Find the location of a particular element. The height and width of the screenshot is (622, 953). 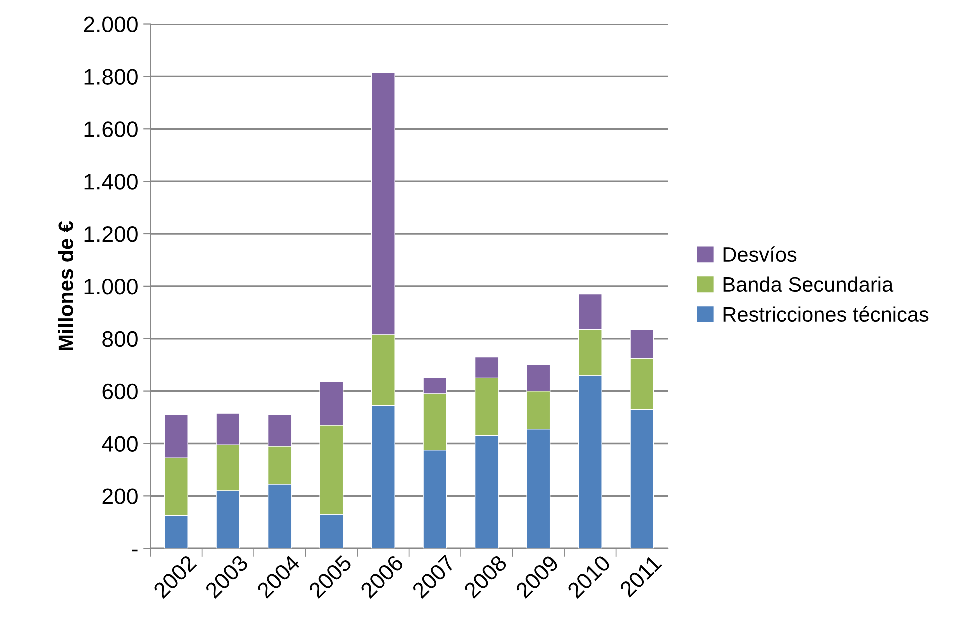

y-tick-label: 200 is located at coordinates (120, 496).